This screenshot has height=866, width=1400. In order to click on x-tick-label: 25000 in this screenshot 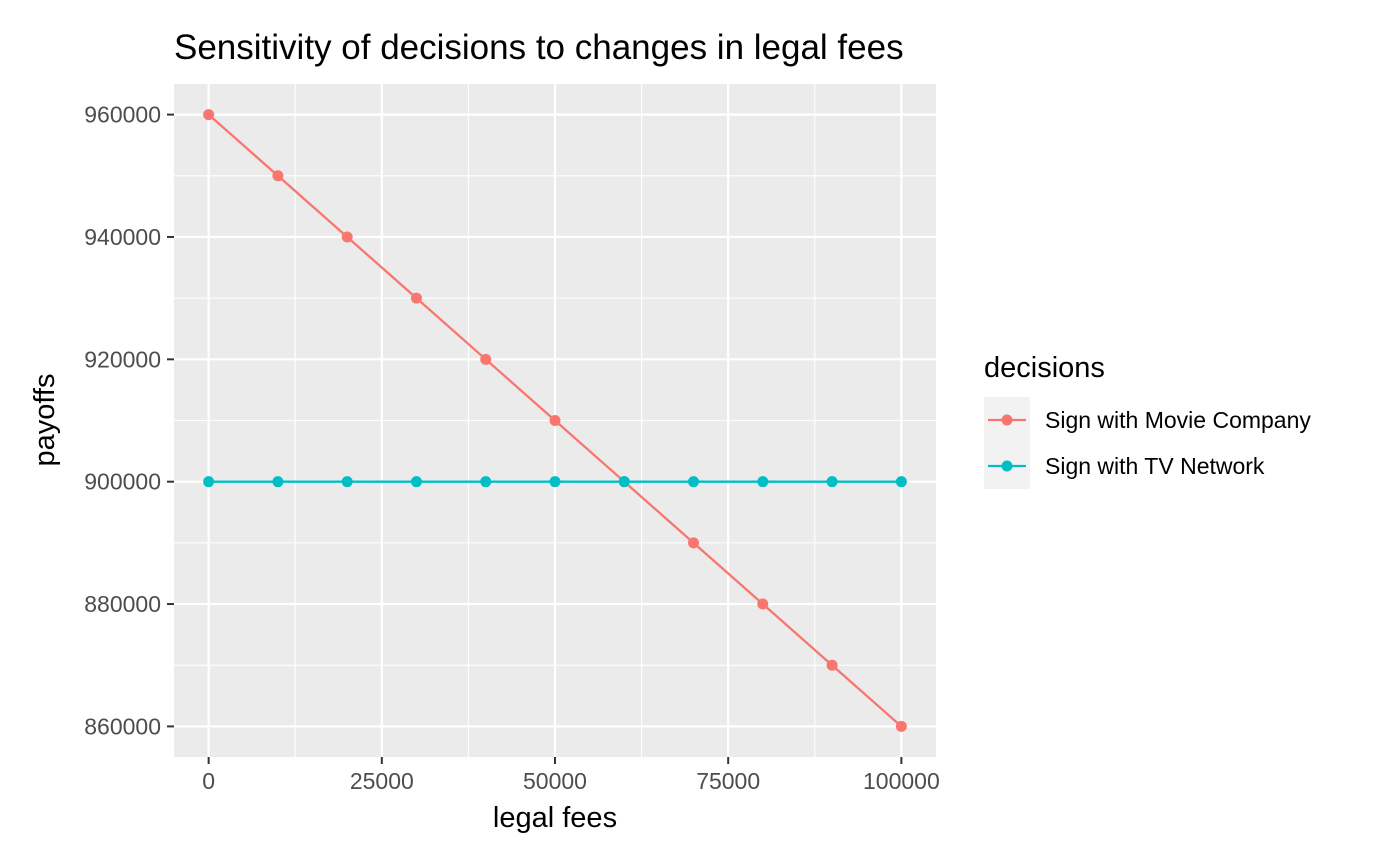, I will do `click(382, 781)`.